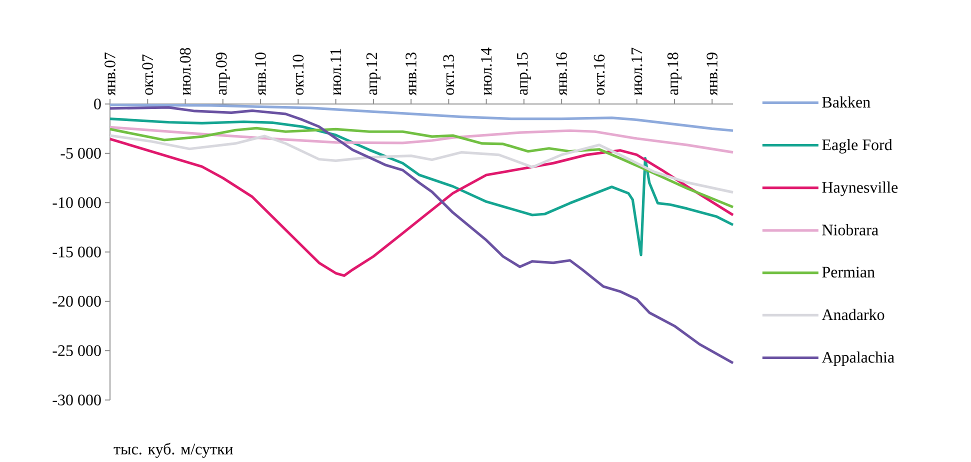  Describe the element at coordinates (148, 74) in the screenshot. I see `x-tick-label: окт.07` at that location.